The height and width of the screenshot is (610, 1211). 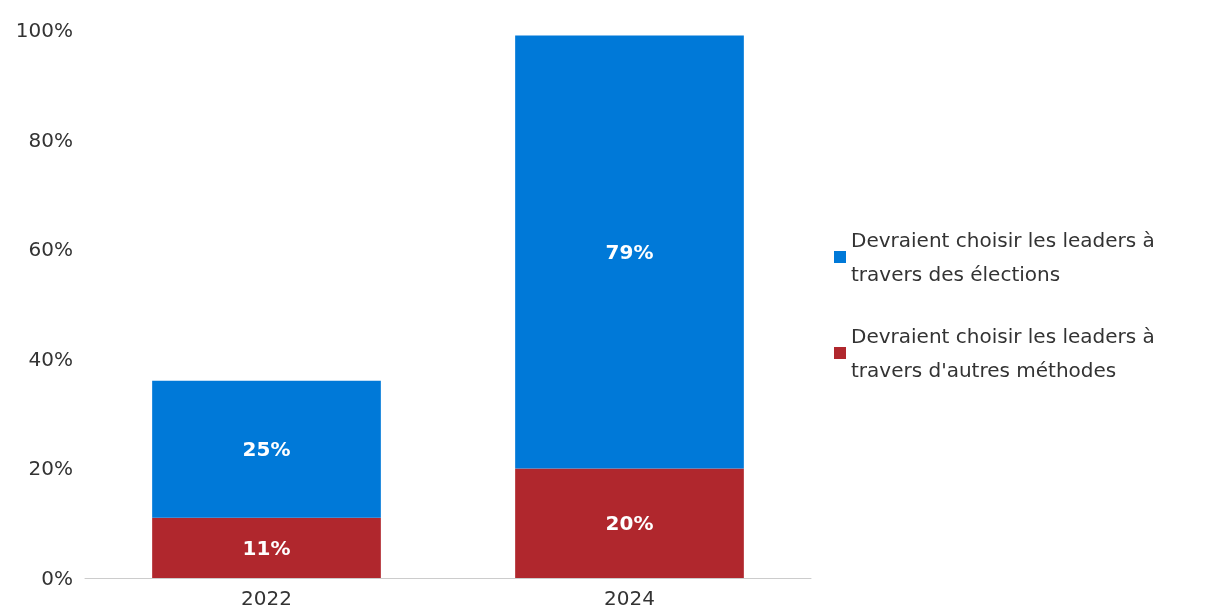 What do you see at coordinates (57, 578) in the screenshot?
I see `y-tick-label: 0%` at bounding box center [57, 578].